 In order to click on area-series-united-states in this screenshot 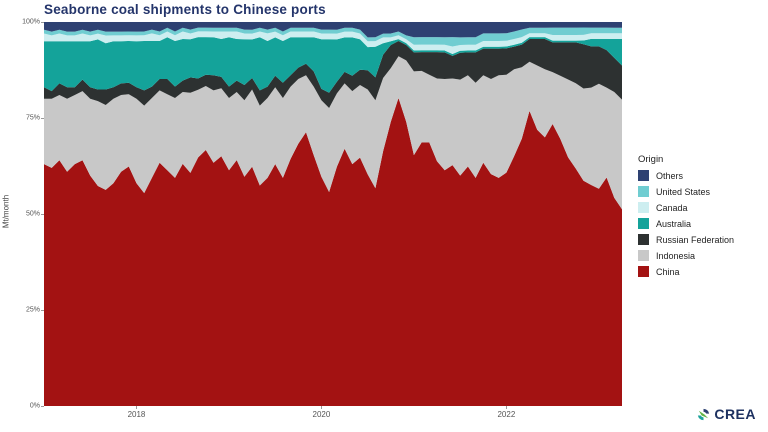, I will do `click(333, 37)`.